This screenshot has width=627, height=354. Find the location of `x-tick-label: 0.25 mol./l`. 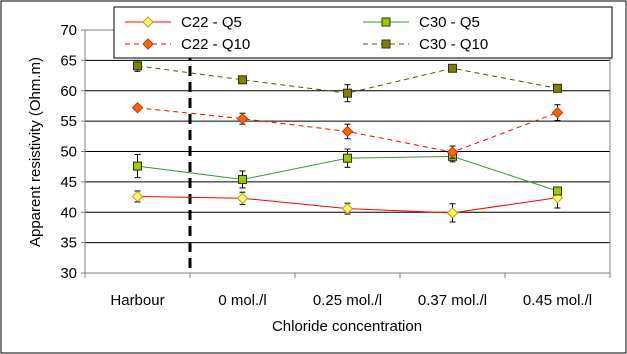

x-tick-label: 0.25 mol./l is located at coordinates (347, 300).